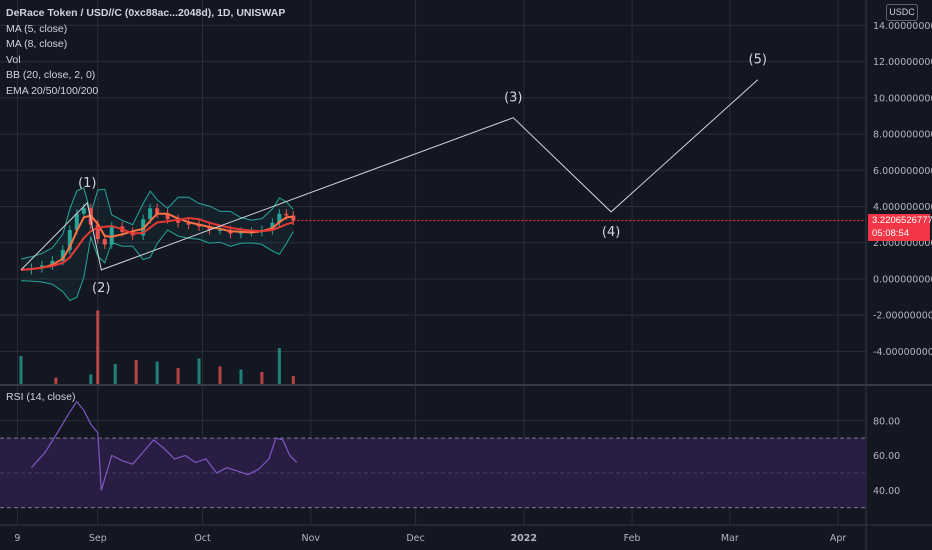 This screenshot has width=932, height=550. Describe the element at coordinates (164, 445) in the screenshot. I see `rsi-line` at that location.